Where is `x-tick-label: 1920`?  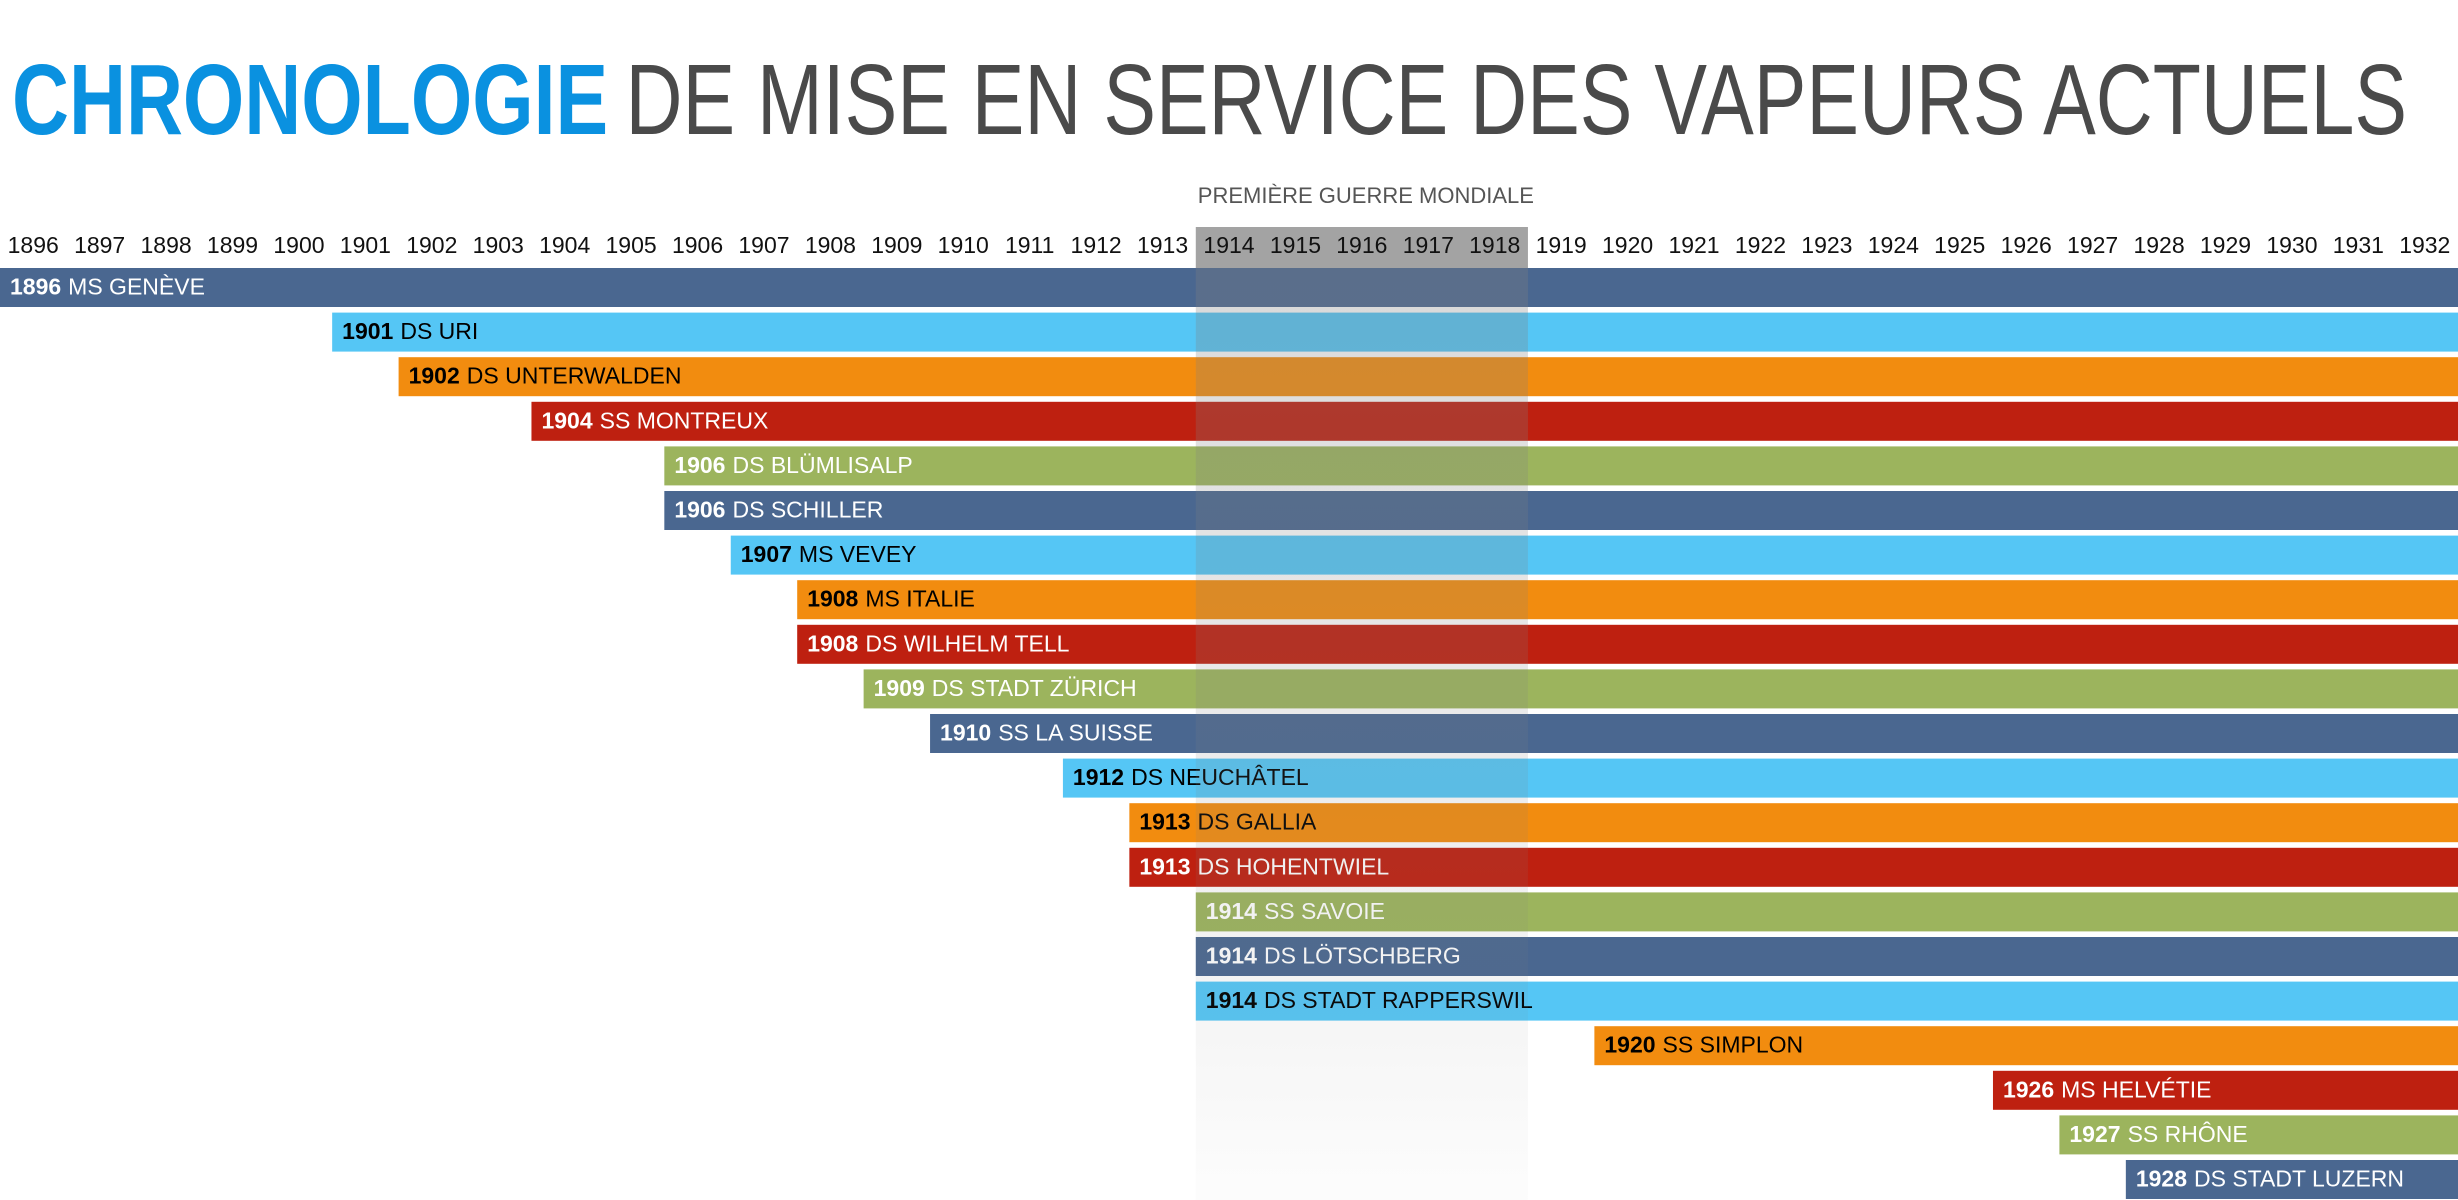
x-tick-label: 1920 is located at coordinates (1627, 245).